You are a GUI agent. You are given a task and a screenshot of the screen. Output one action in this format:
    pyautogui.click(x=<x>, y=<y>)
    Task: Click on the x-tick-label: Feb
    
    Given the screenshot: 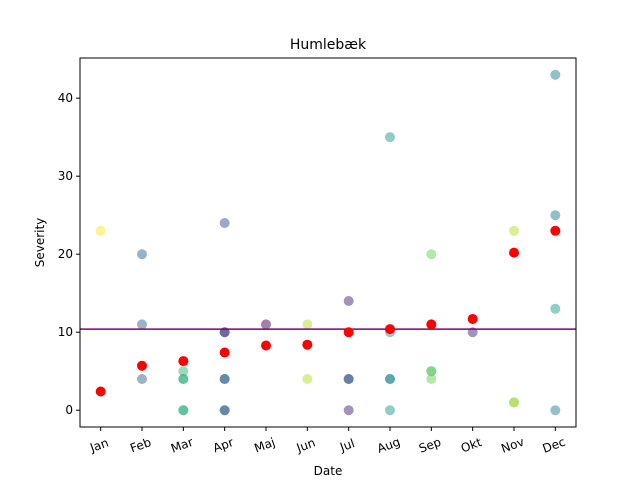 What is the action you would take?
    pyautogui.click(x=140, y=445)
    